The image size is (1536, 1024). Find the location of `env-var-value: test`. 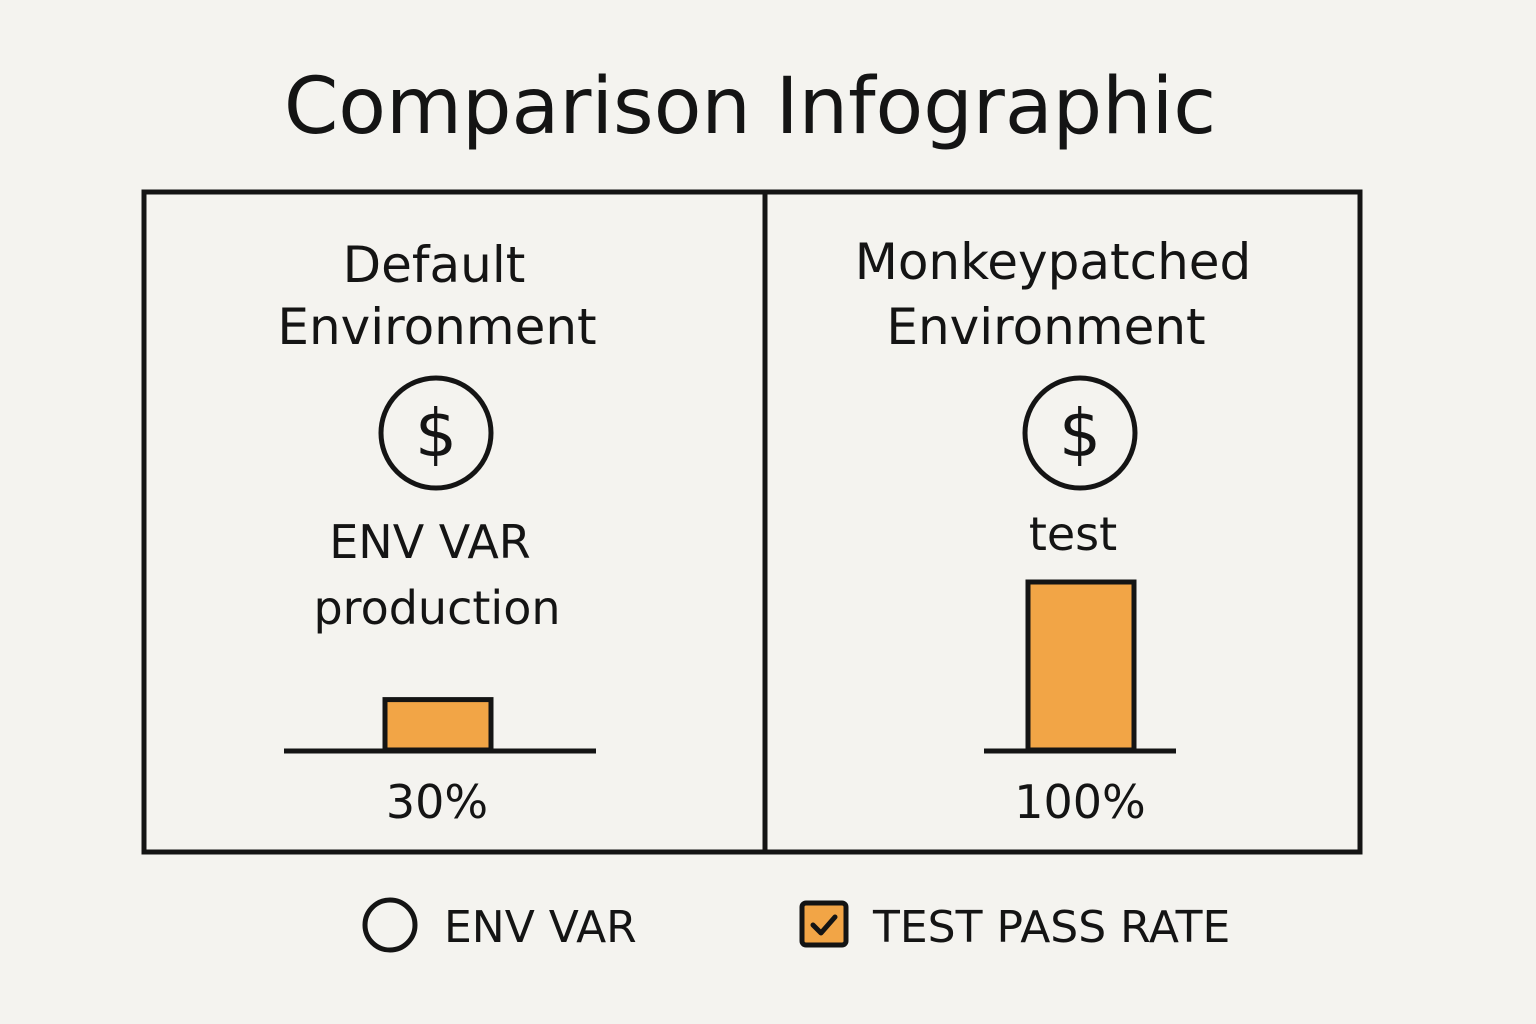

env-var-value: test is located at coordinates (1073, 534).